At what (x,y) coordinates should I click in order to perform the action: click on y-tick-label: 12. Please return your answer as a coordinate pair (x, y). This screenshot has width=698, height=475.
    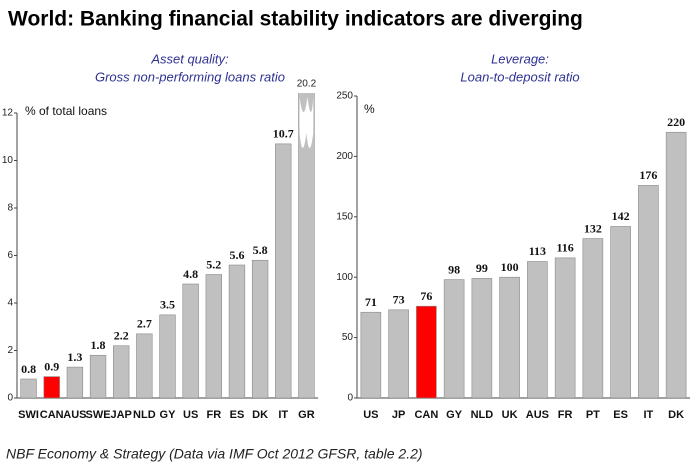
    Looking at the image, I should click on (8, 113).